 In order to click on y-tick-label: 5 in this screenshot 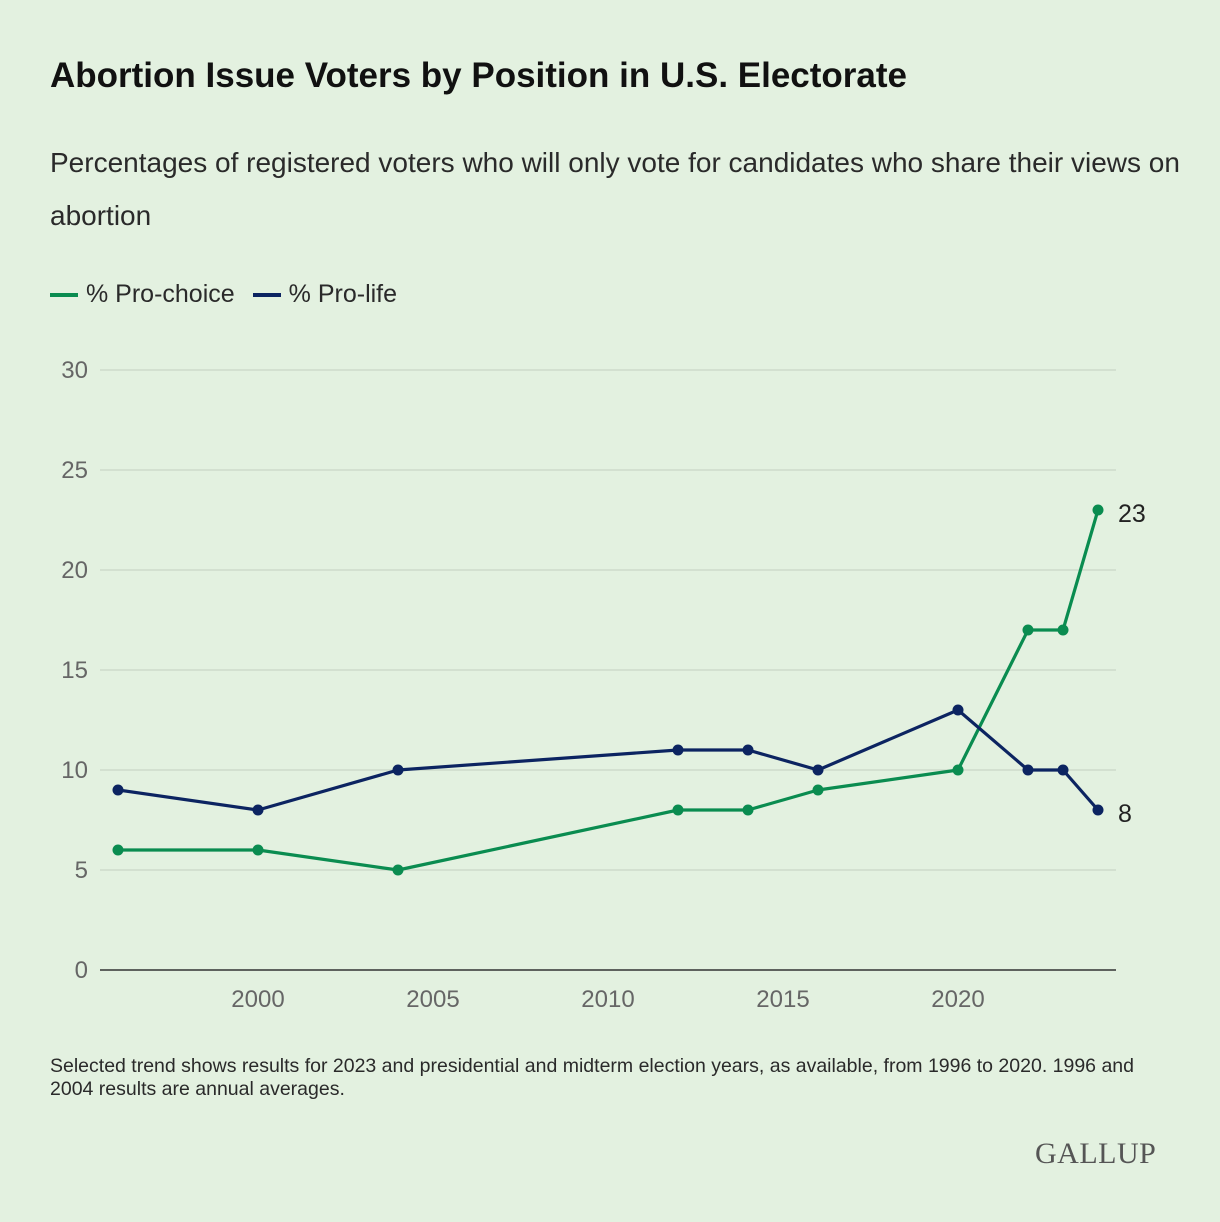, I will do `click(81, 870)`.